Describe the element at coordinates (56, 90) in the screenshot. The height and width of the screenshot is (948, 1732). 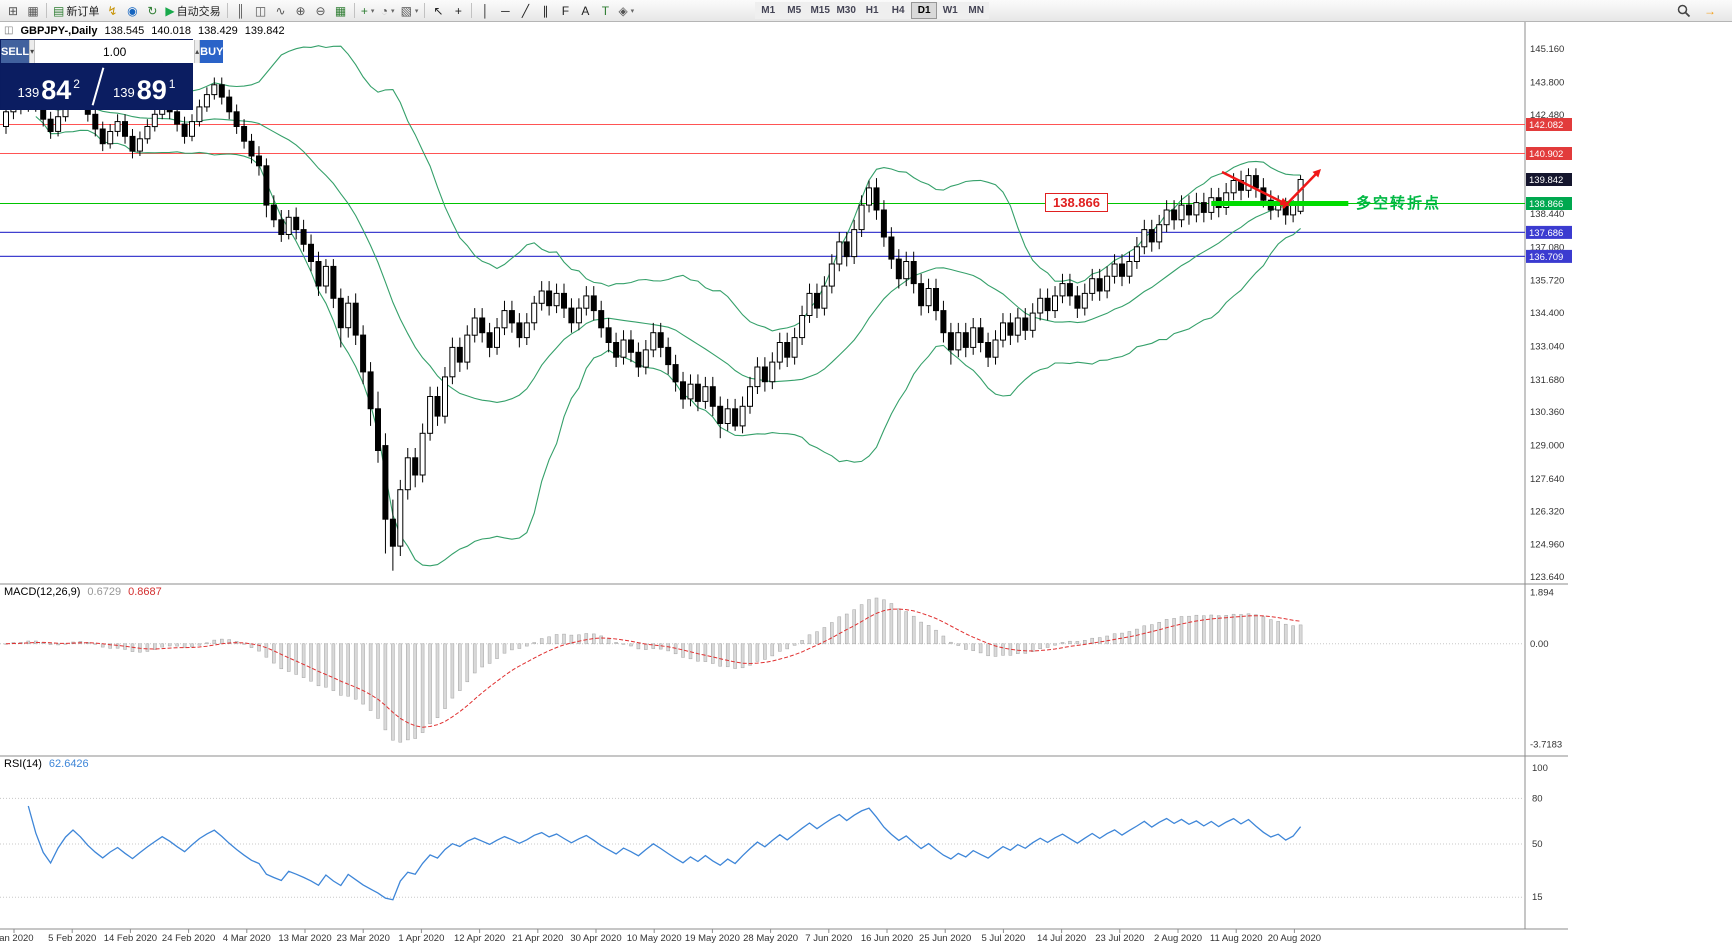
I see `sell-price-big: 84` at that location.